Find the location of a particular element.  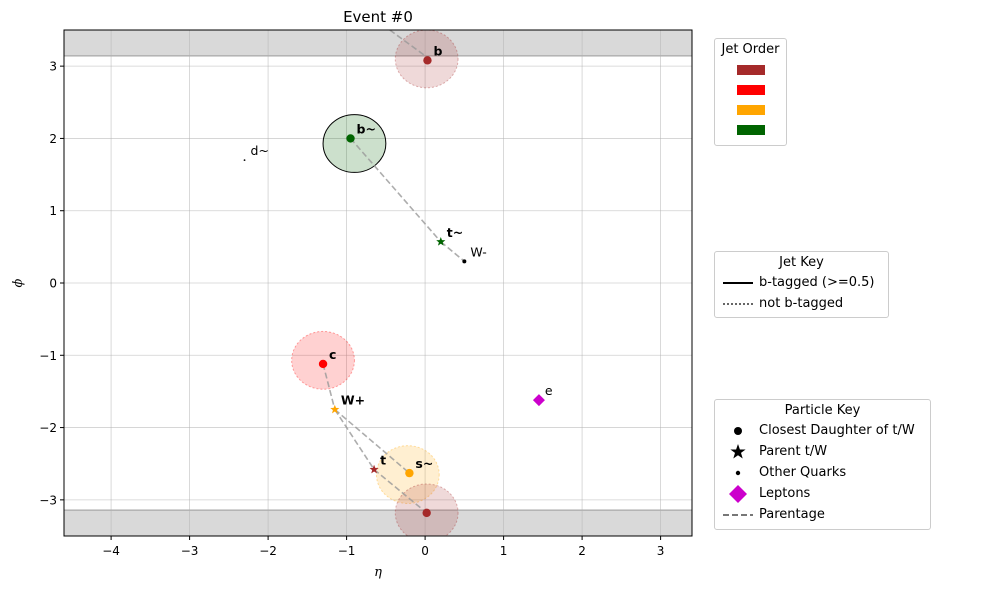

star-marker-icon is located at coordinates (738, 451).